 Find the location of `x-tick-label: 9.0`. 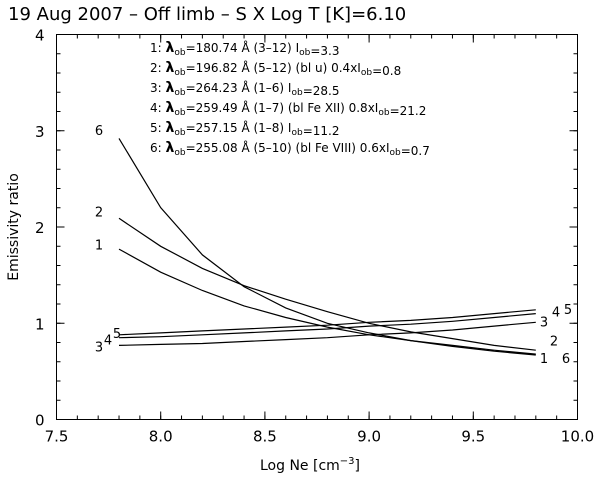

x-tick-label: 9.0 is located at coordinates (369, 437).